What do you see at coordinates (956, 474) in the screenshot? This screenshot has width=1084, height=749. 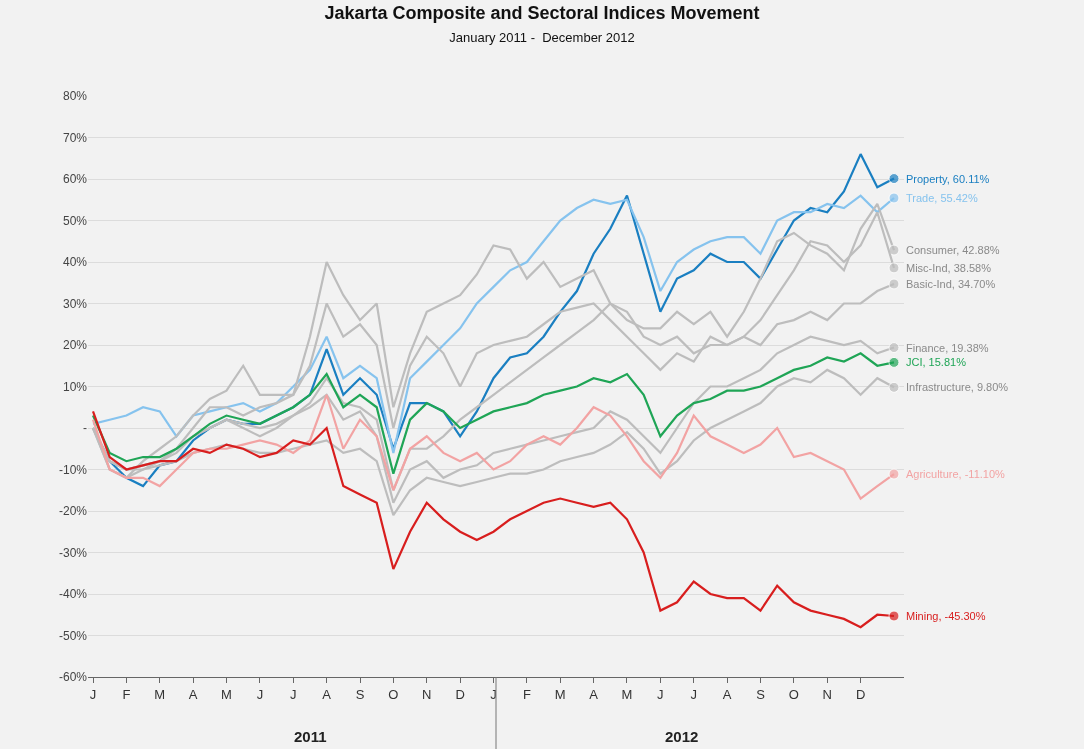 I see `series-label: Agriculture, -11.10%` at bounding box center [956, 474].